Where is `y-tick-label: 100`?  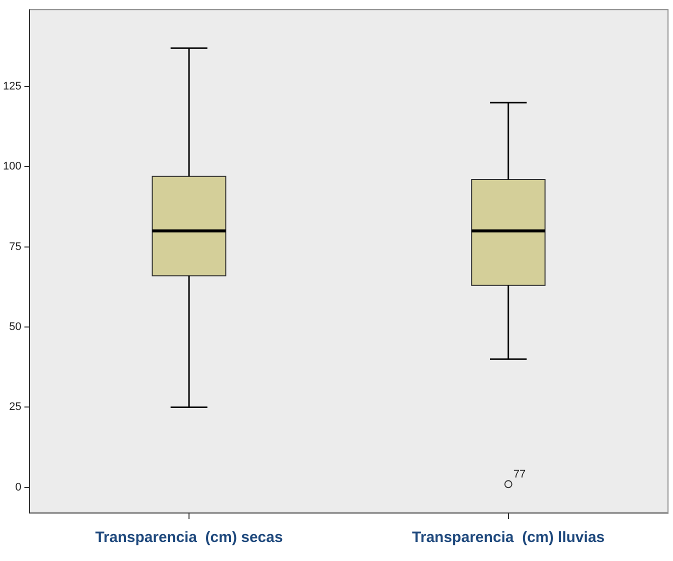 y-tick-label: 100 is located at coordinates (12, 166).